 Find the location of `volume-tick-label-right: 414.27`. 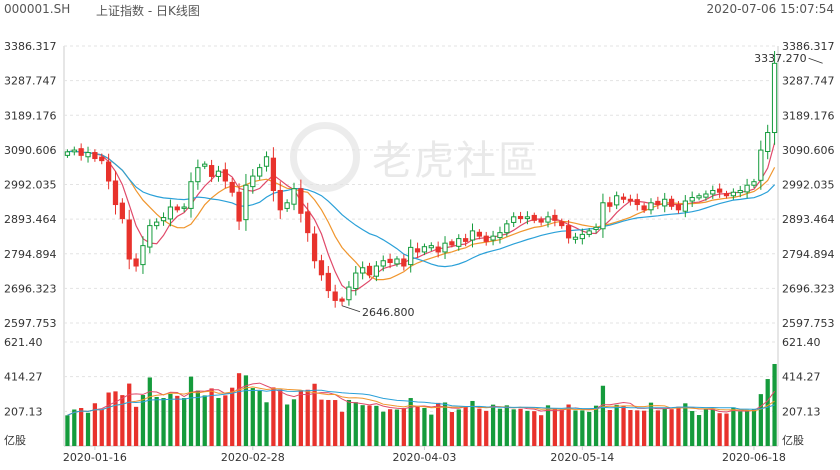

volume-tick-label-right: 414.27 is located at coordinates (801, 377).